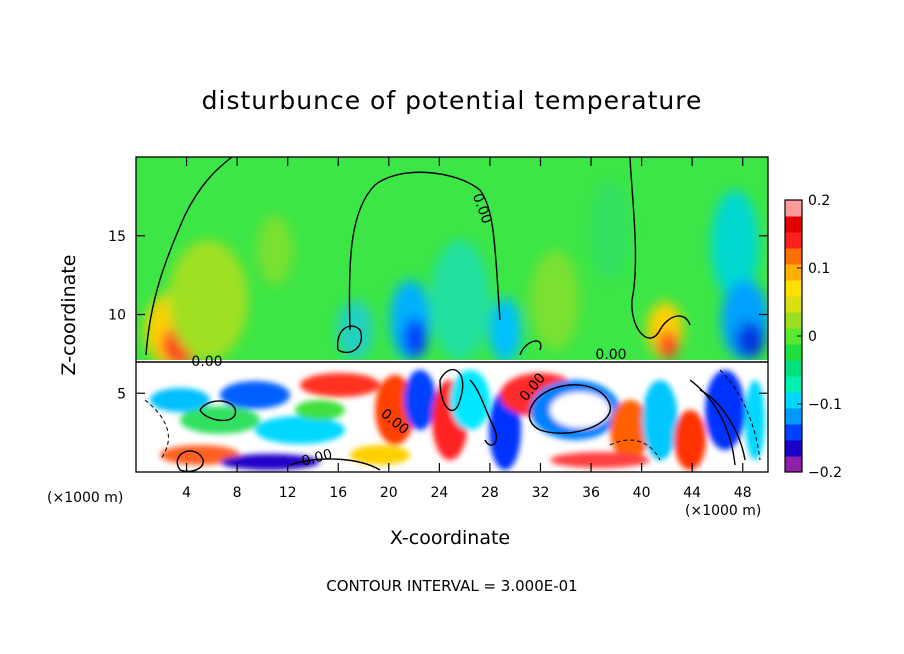 The width and height of the screenshot is (904, 654). What do you see at coordinates (825, 405) in the screenshot?
I see `colorbar-tick-label: −0.1` at bounding box center [825, 405].